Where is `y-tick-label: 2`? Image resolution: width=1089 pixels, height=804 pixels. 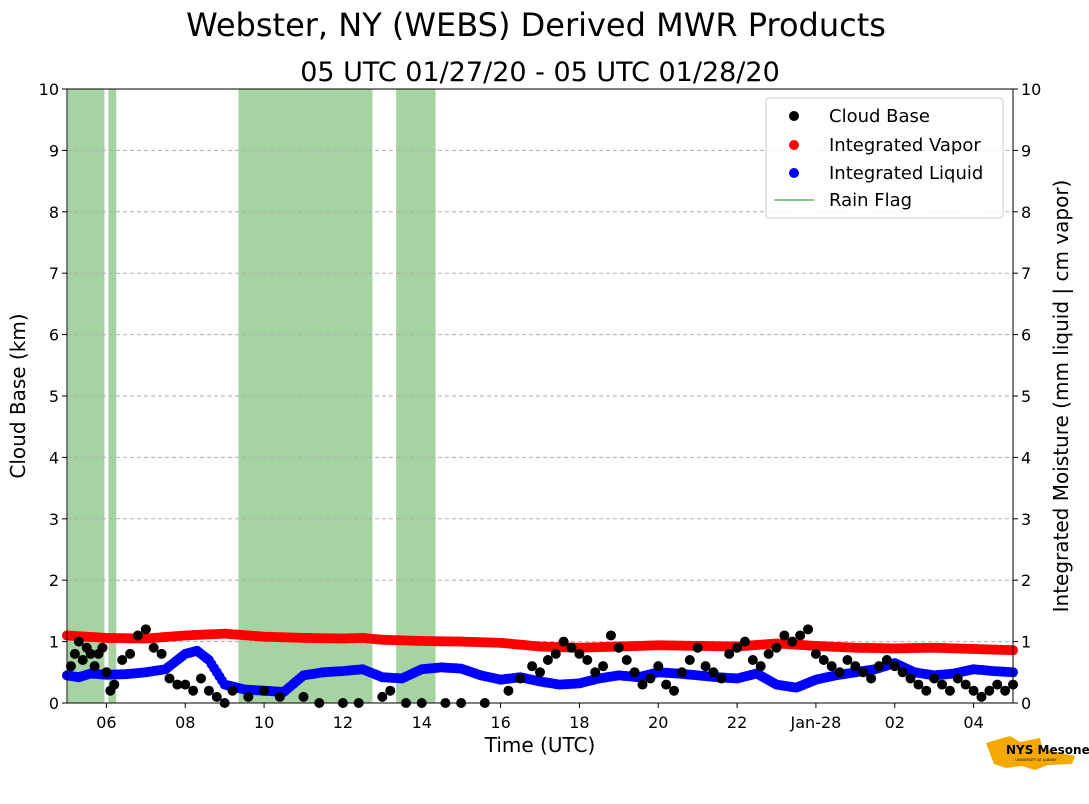
y-tick-label: 2 is located at coordinates (54, 580).